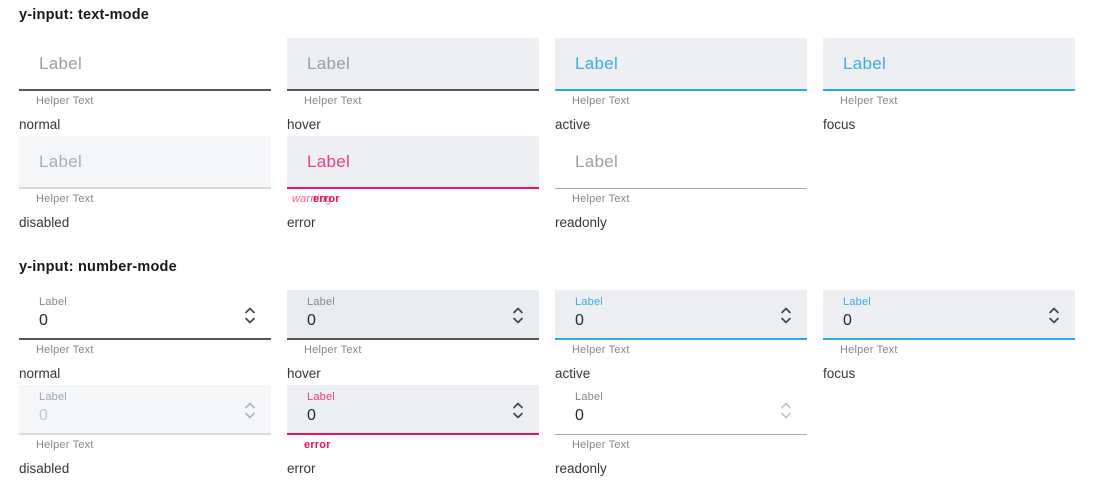 This screenshot has height=480, width=1094. I want to click on section-title-number-mode: y-input: number-mode, so click(98, 267).